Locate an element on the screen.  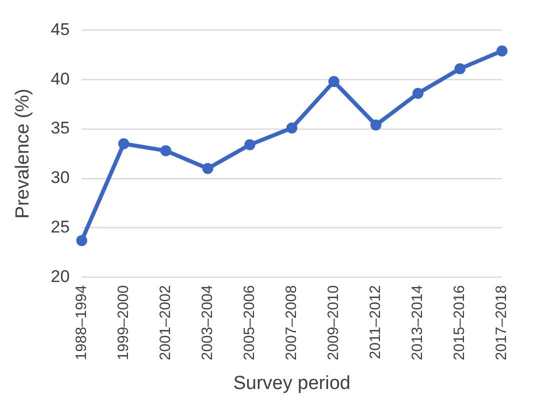
x-tick-label: 1999–2000 is located at coordinates (123, 322).